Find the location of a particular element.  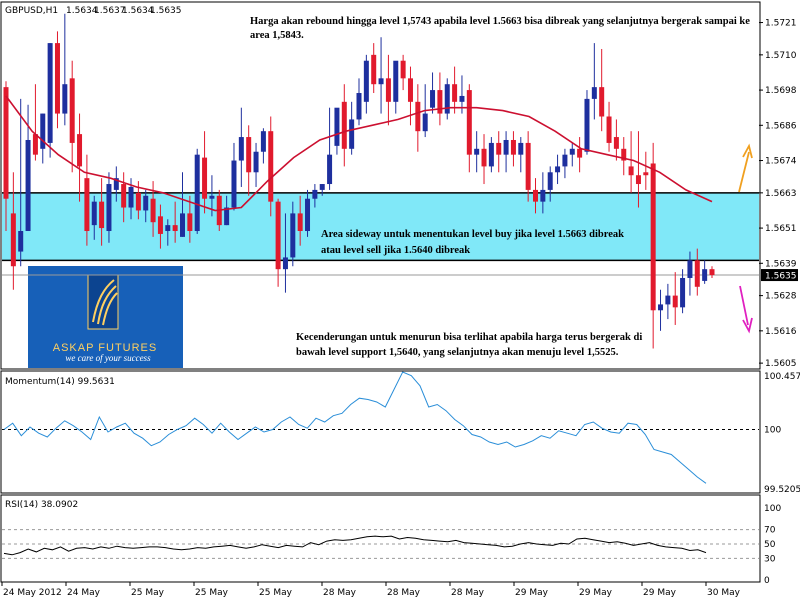

price-tick-label: 1.5651 is located at coordinates (781, 229).